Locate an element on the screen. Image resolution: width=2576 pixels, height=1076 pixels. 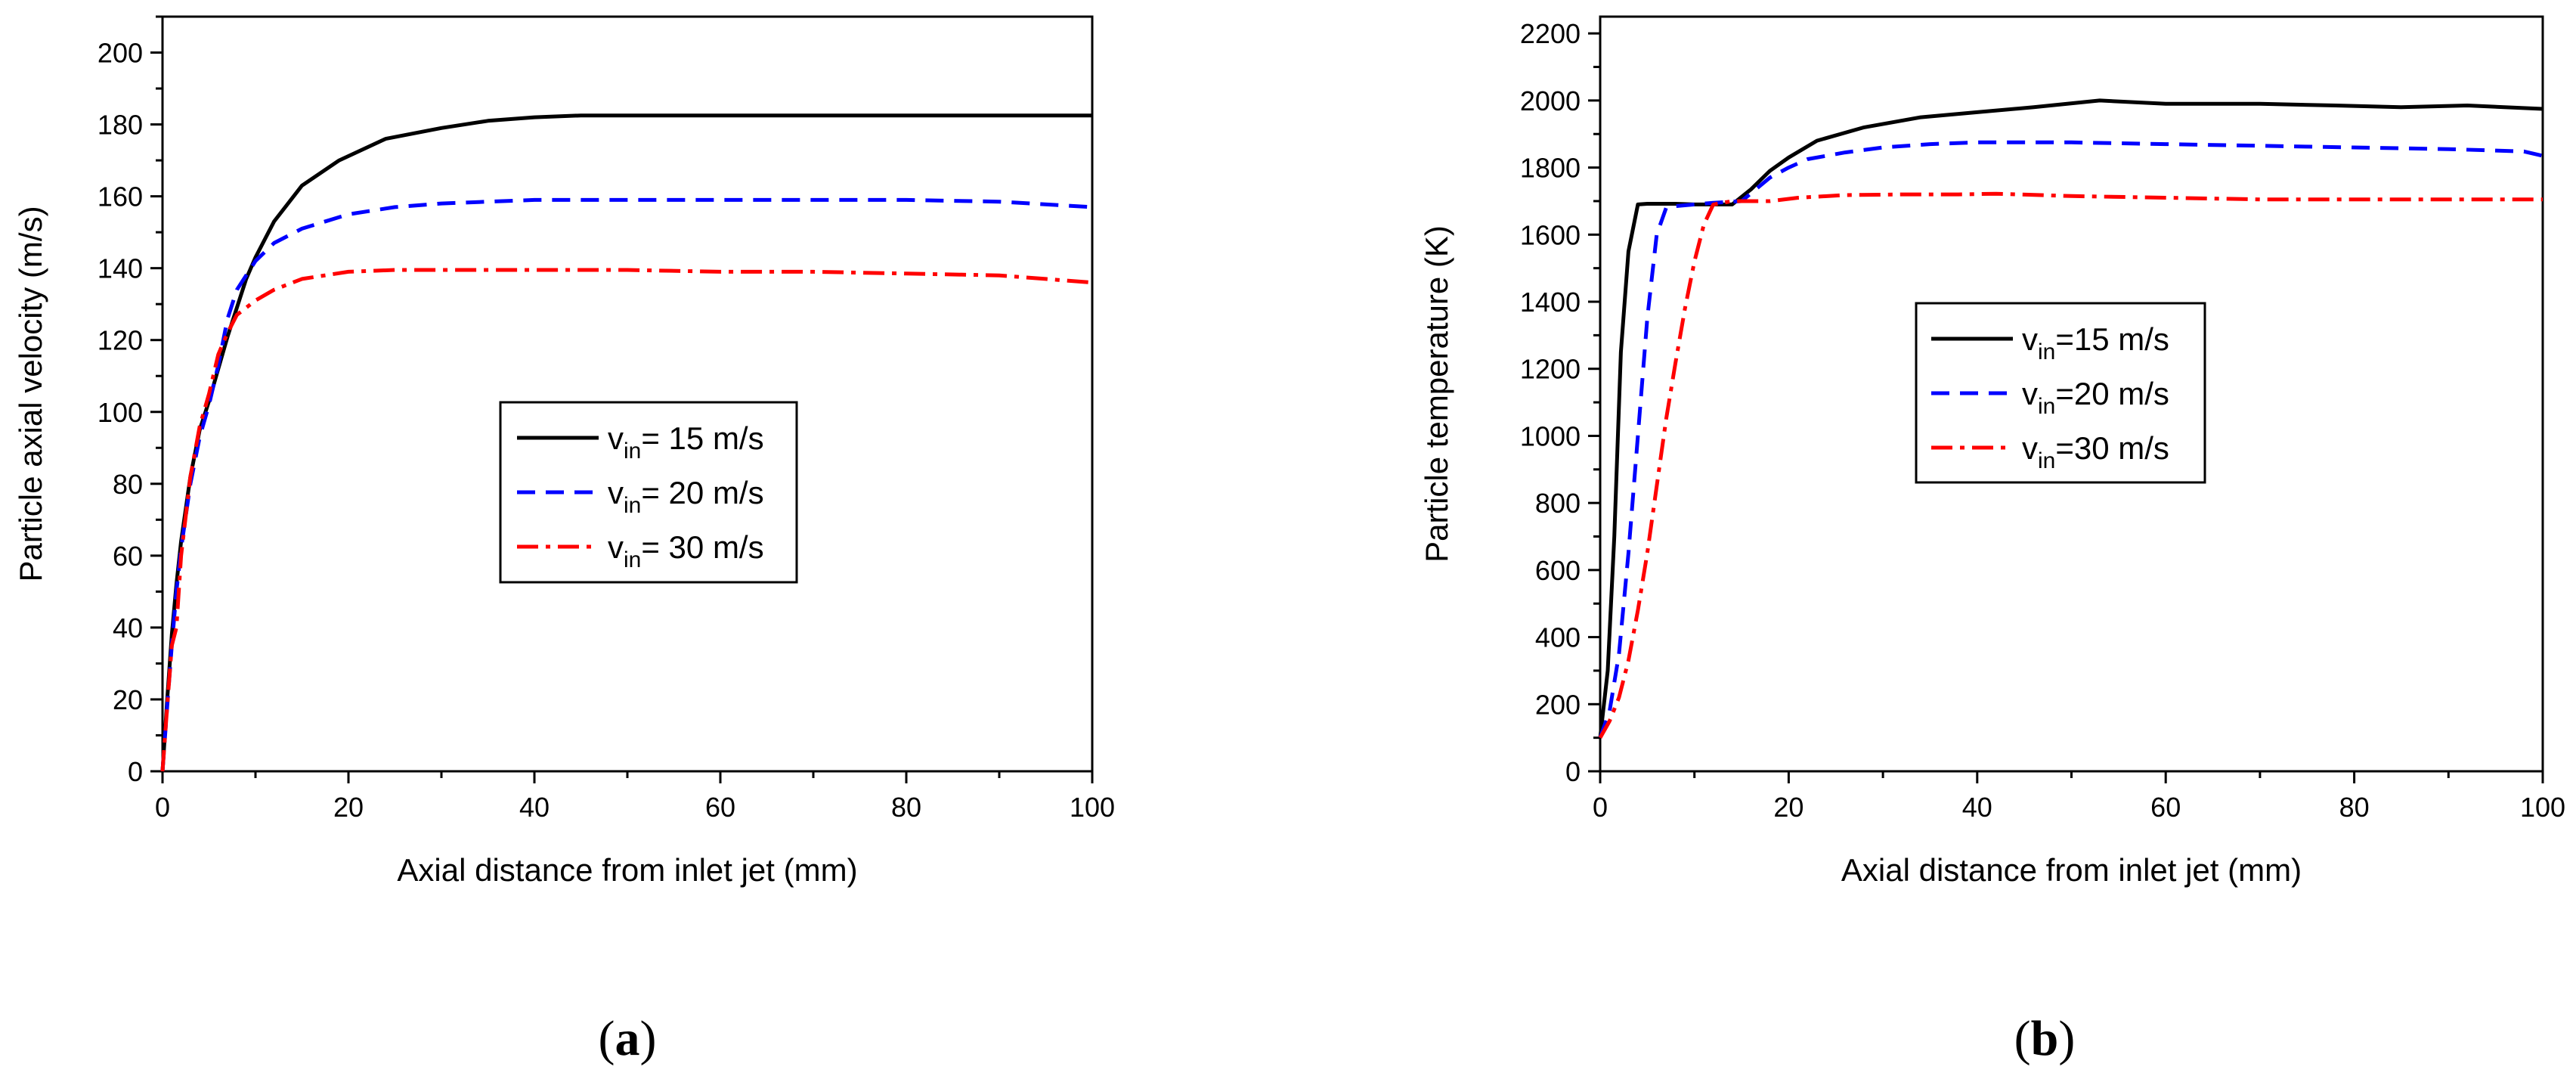
y-tick-label-b-2200: 2200 is located at coordinates (1550, 33).